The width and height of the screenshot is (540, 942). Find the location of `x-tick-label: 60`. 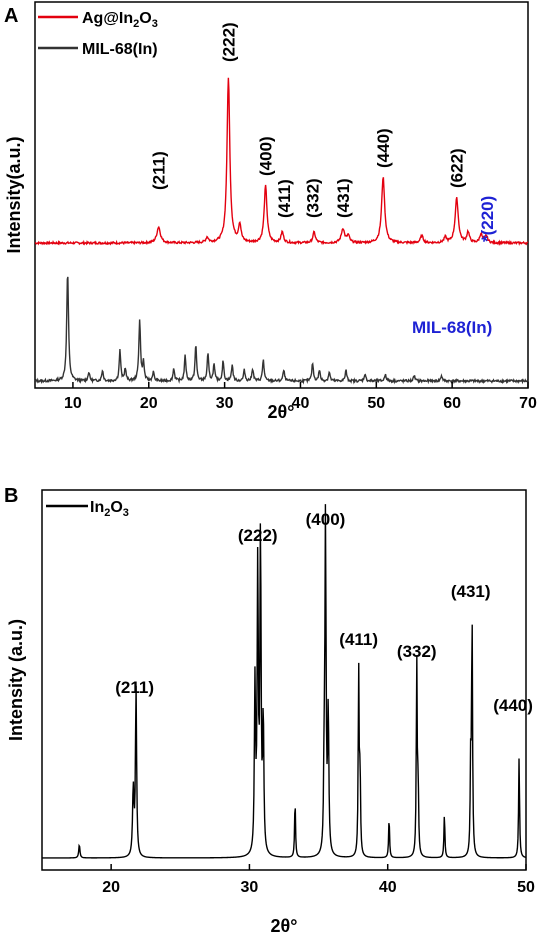

x-tick-label: 60 is located at coordinates (452, 403).